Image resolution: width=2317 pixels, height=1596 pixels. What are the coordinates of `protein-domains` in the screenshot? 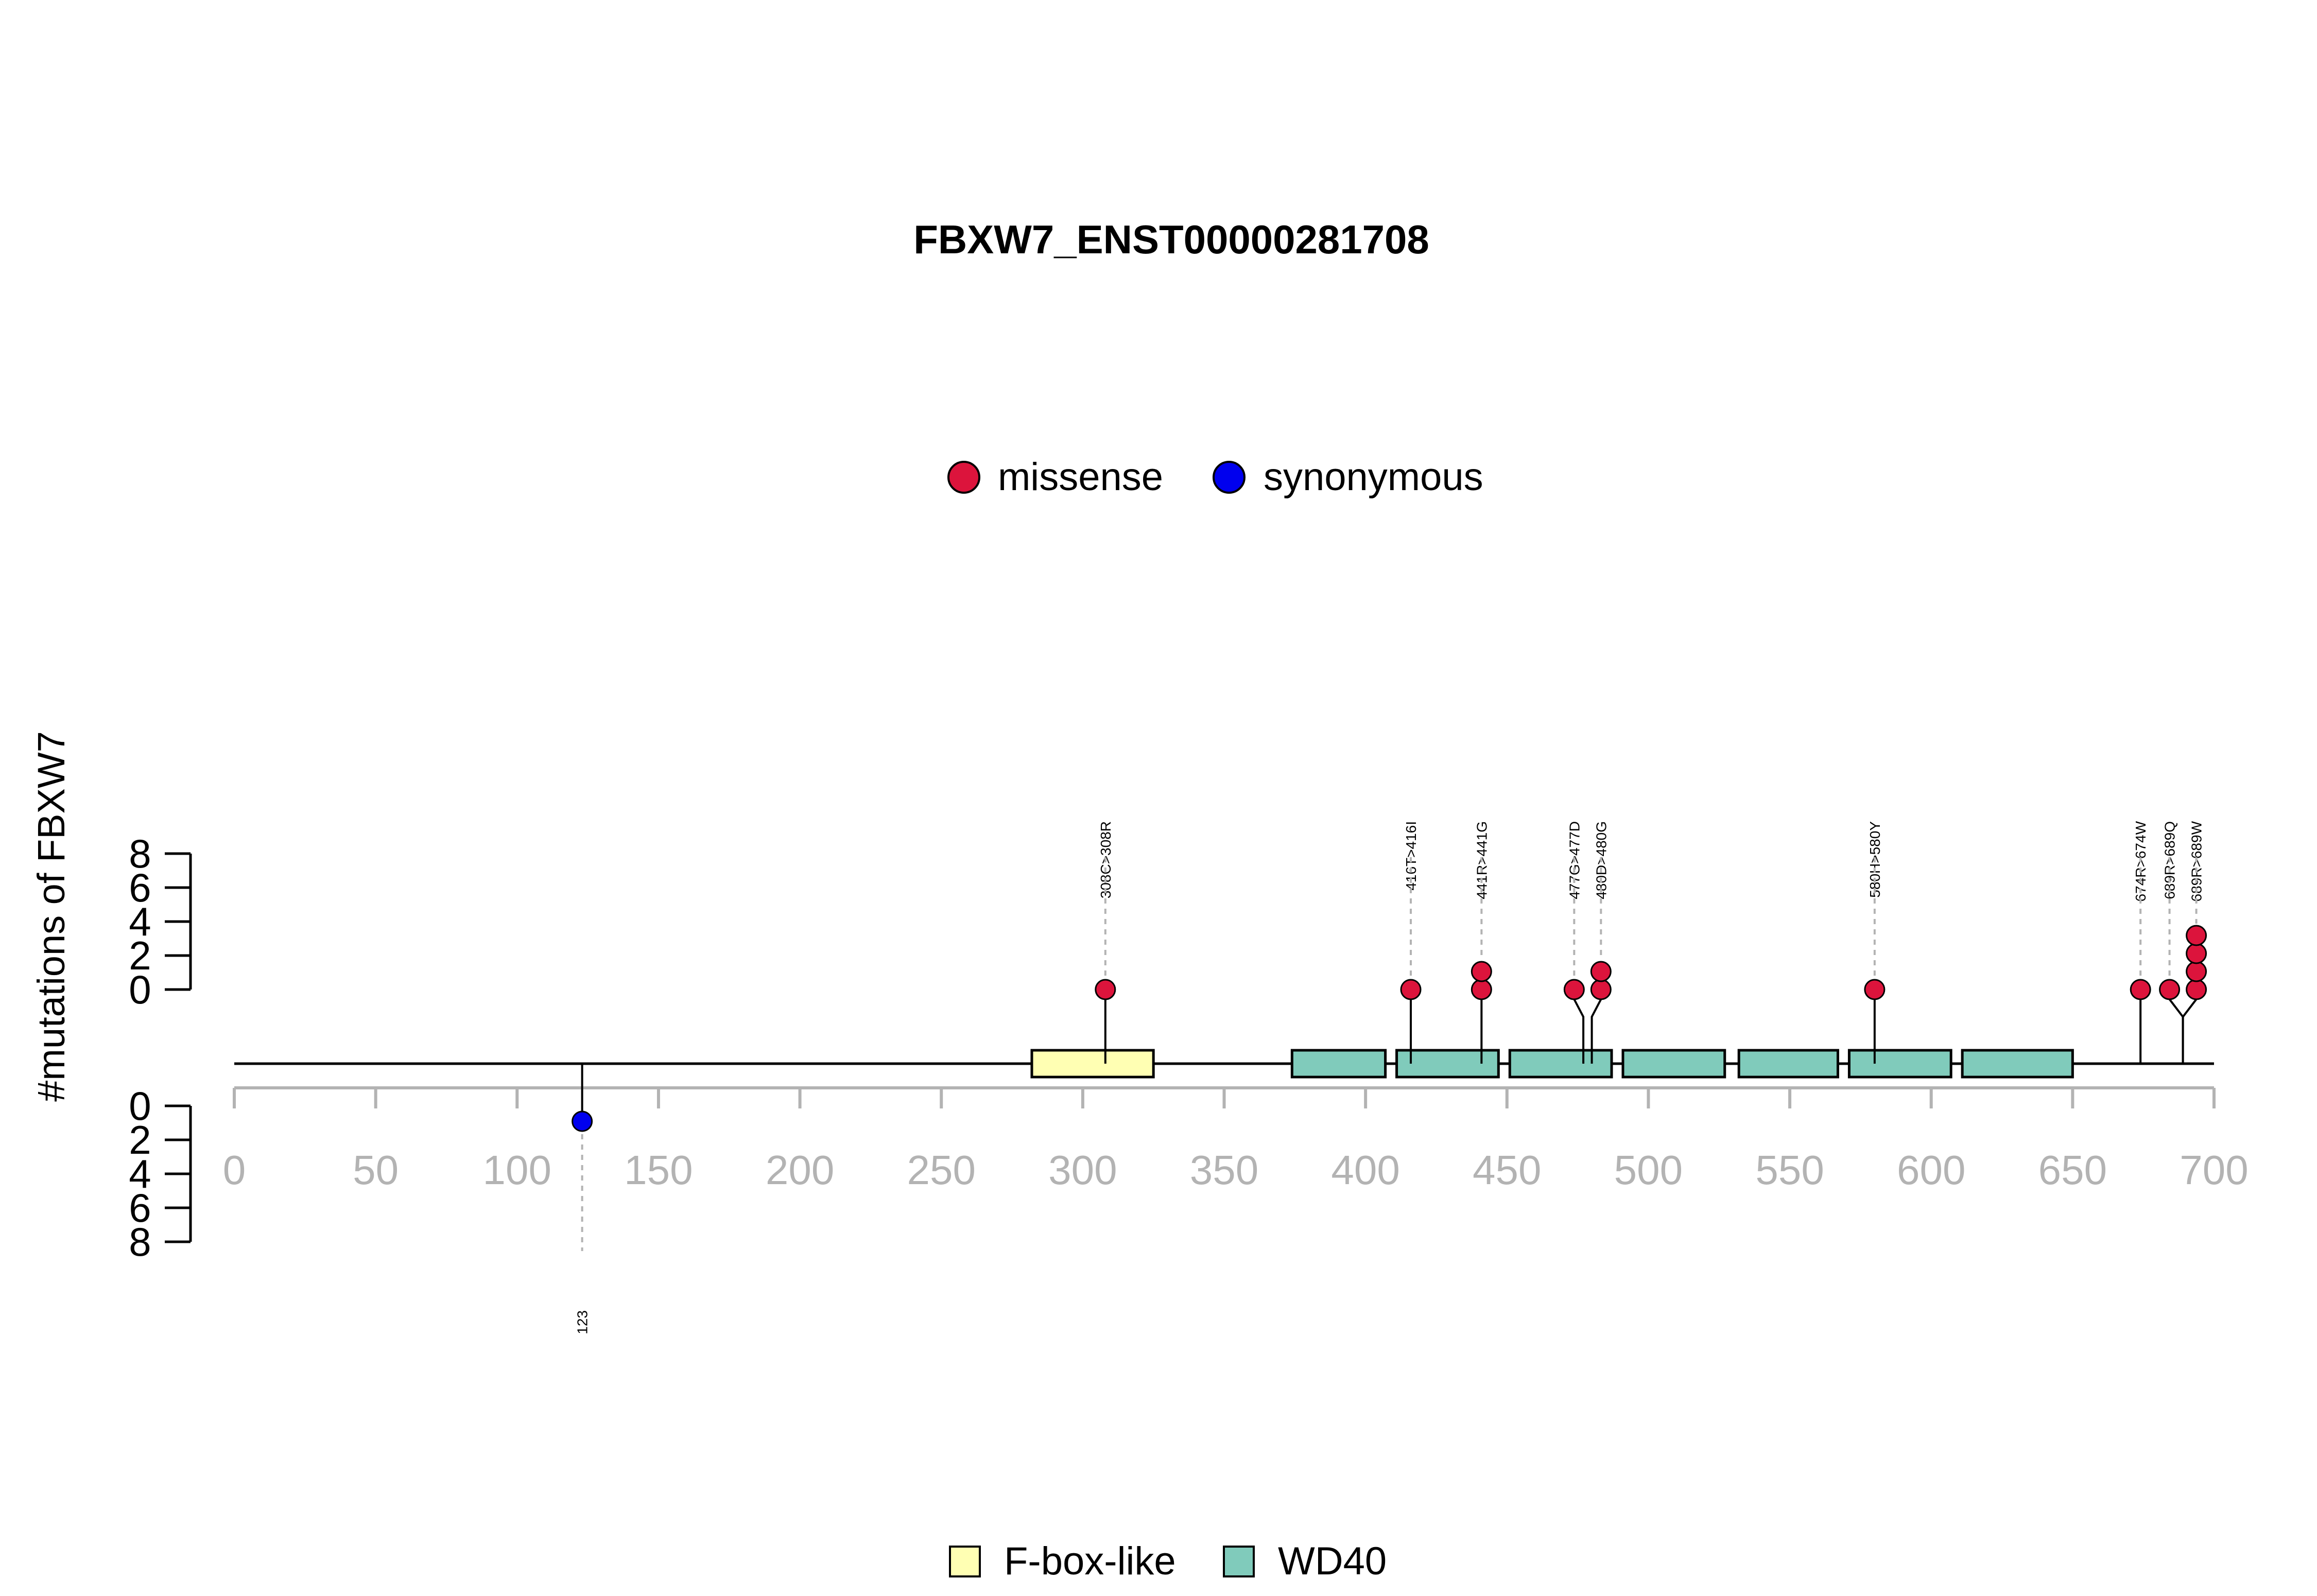 It's located at (1552, 1064).